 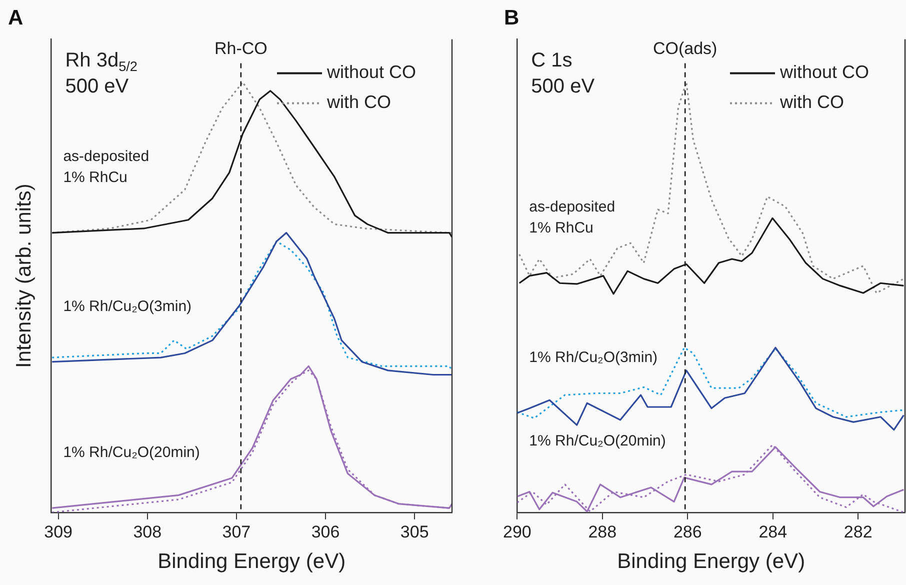 What do you see at coordinates (551, 61) in the screenshot?
I see `text: C 1s` at bounding box center [551, 61].